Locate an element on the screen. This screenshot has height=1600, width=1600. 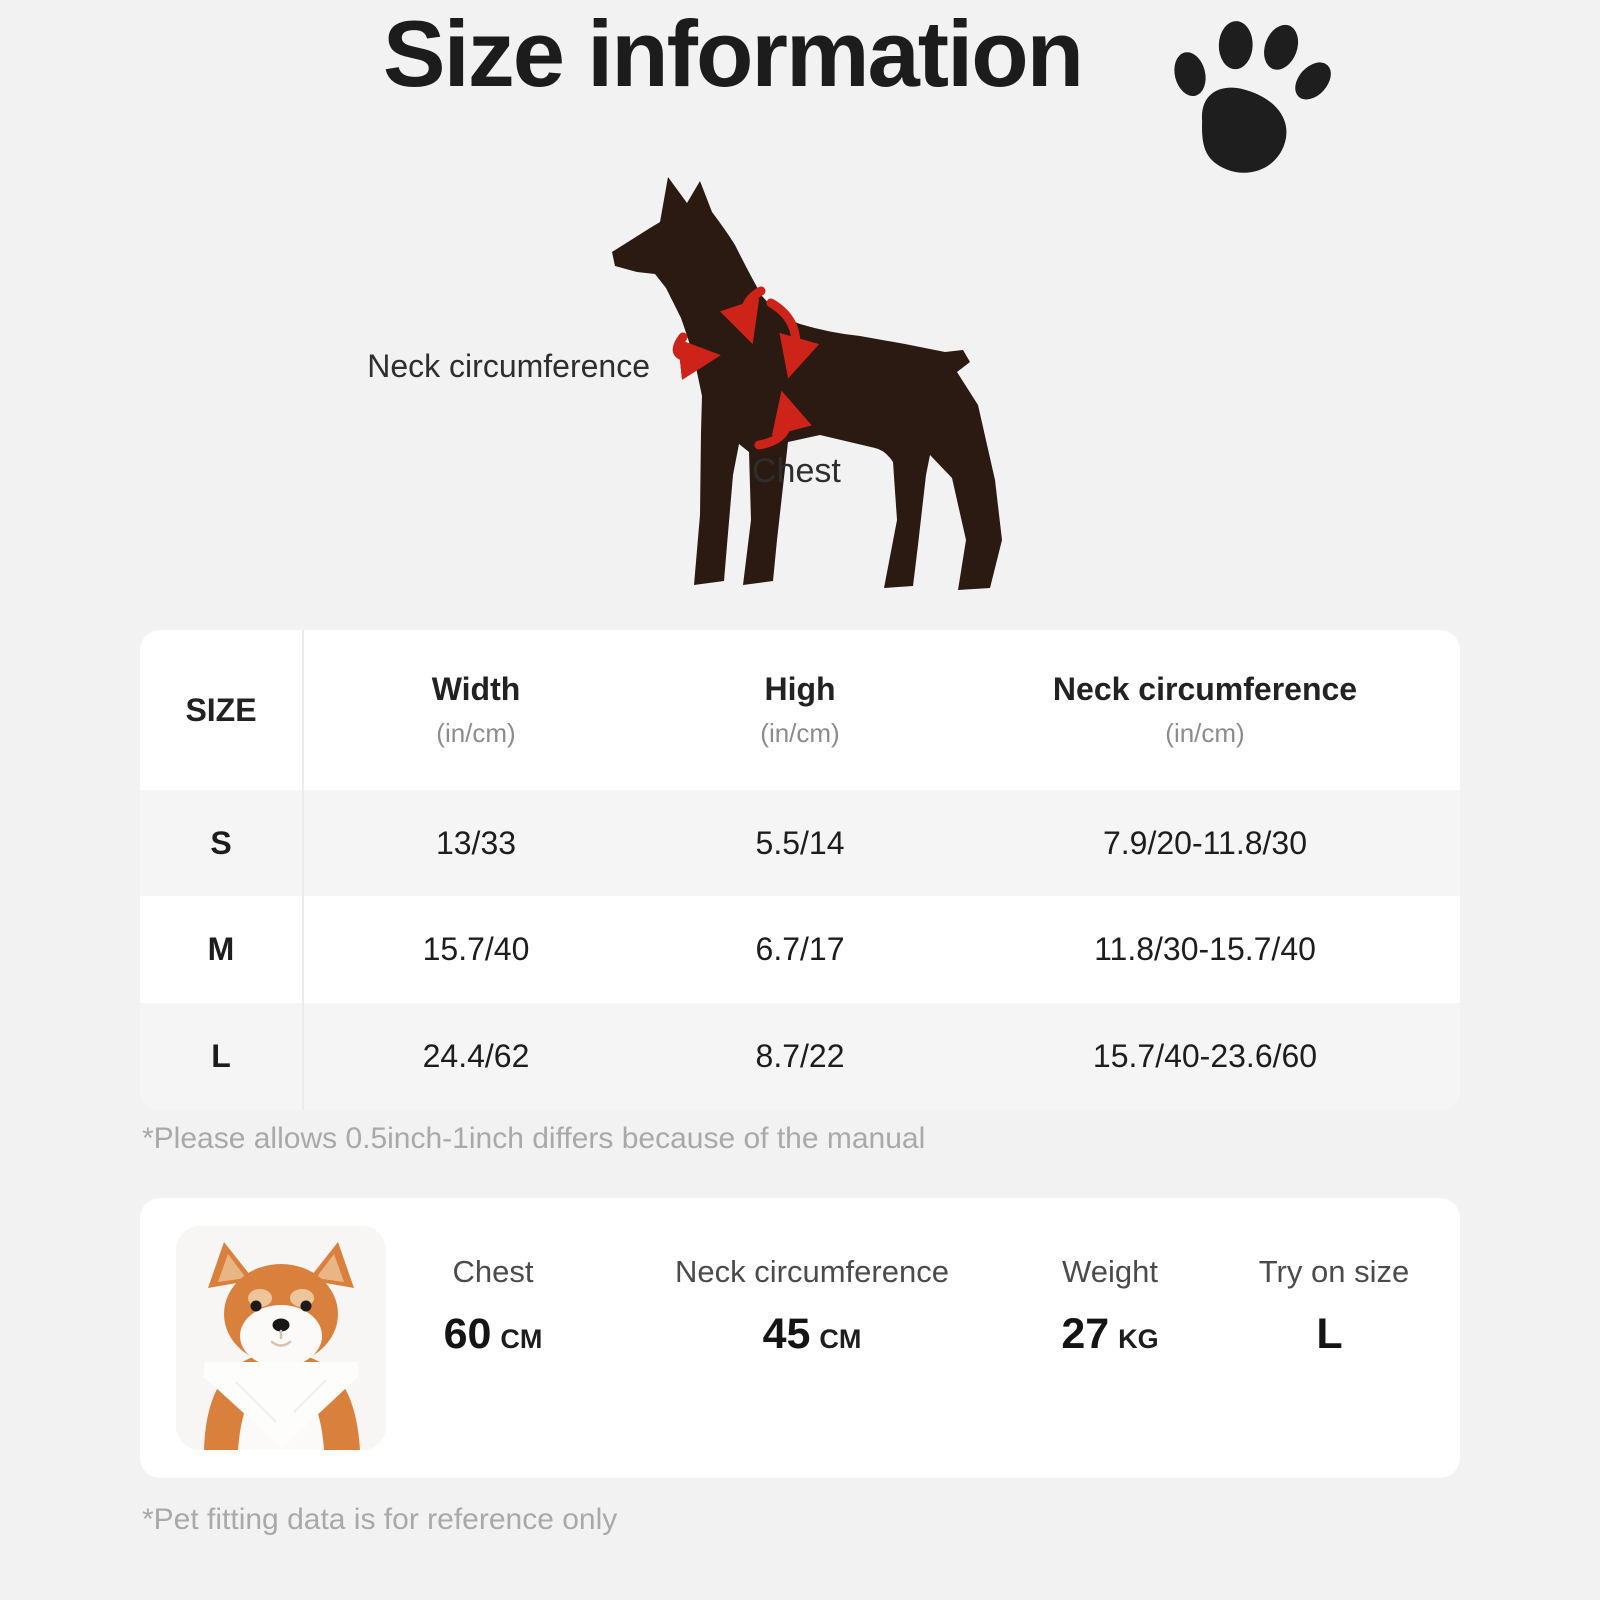
table-row-s-neck: 7.9/20-11.8/30 is located at coordinates (1205, 843).